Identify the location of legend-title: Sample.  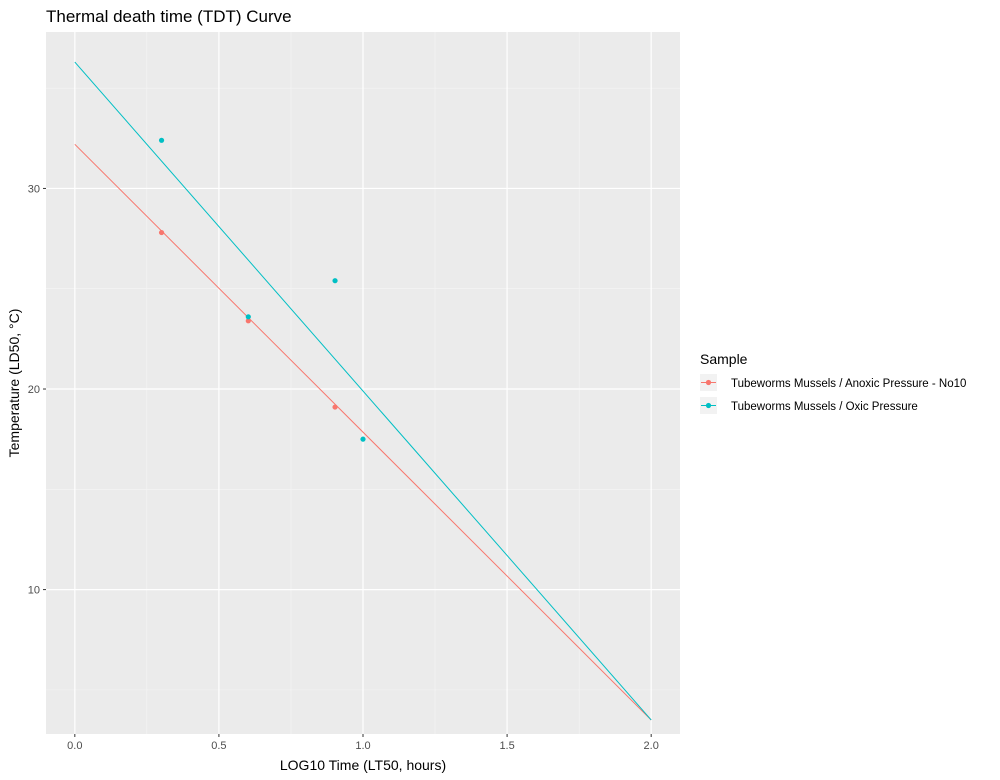
(724, 359).